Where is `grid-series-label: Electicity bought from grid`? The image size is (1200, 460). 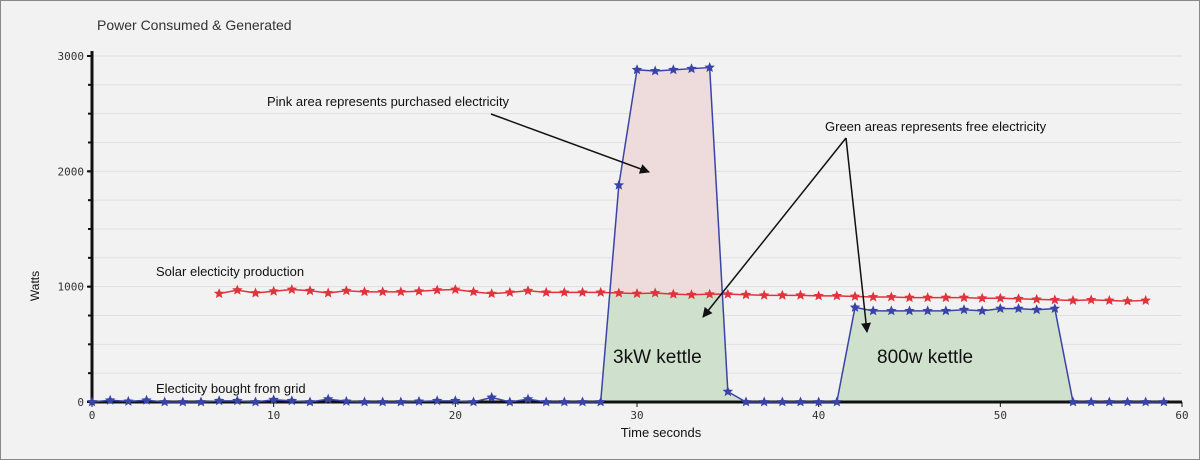 grid-series-label: Electicity bought from grid is located at coordinates (231, 388).